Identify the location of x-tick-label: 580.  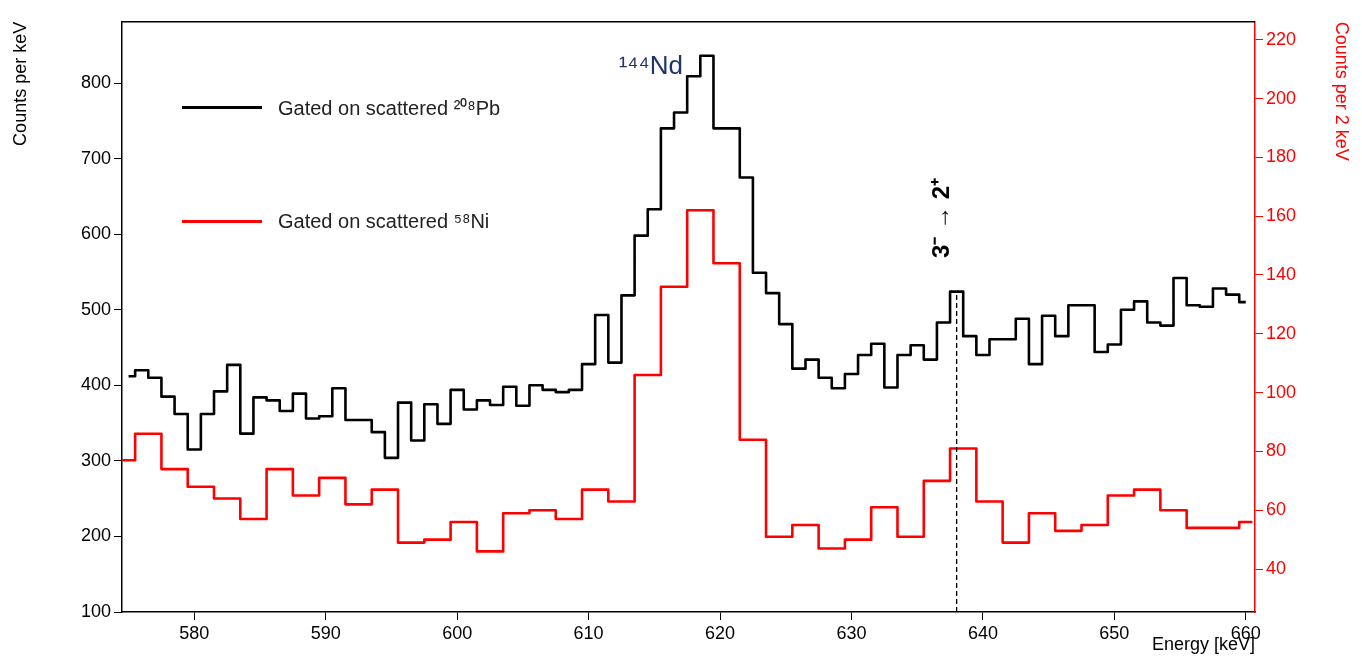
(194, 632).